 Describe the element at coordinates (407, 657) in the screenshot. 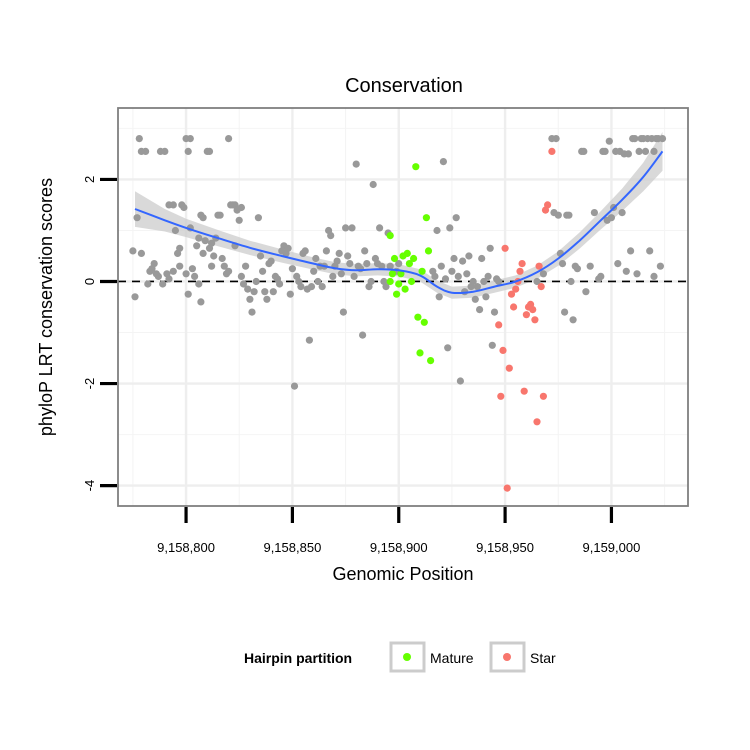

I see `legend-dot-mature` at that location.